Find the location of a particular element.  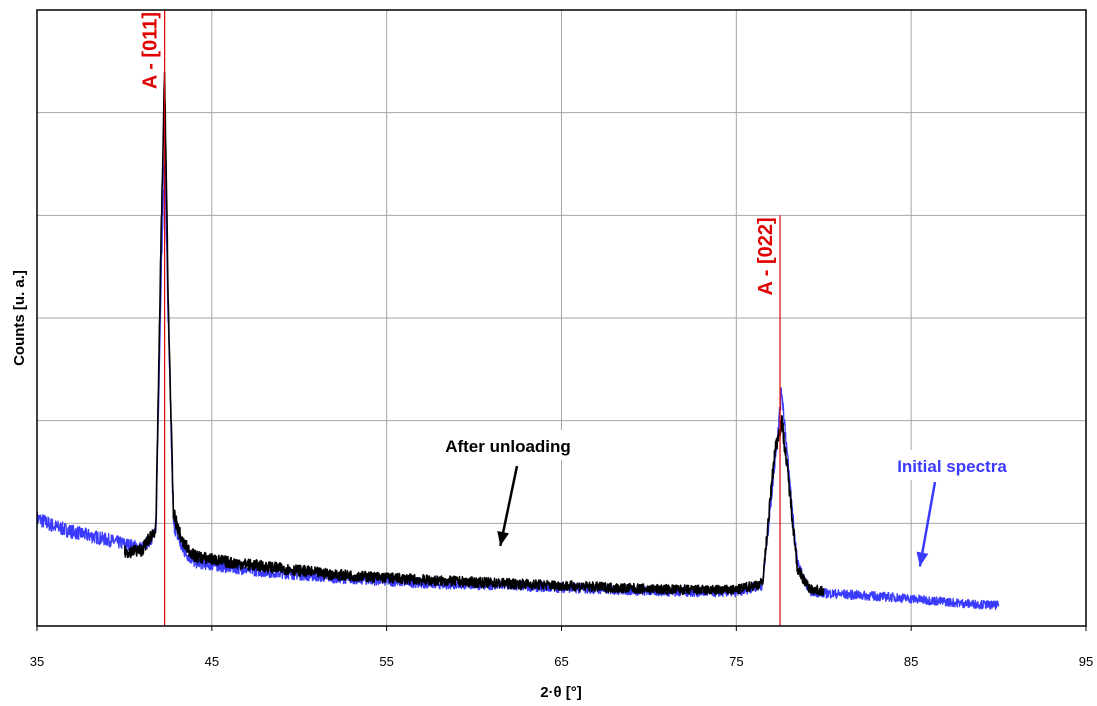

x-tick-label: 95 is located at coordinates (1086, 661).